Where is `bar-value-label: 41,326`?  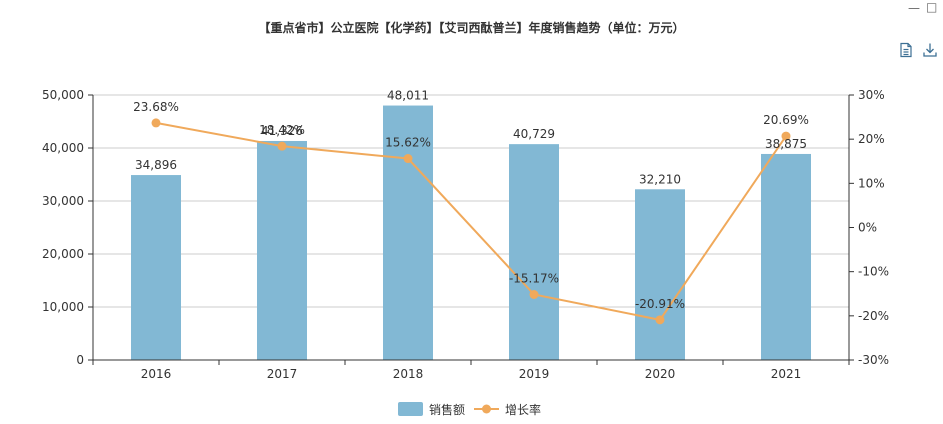 bar-value-label: 41,326 is located at coordinates (282, 131).